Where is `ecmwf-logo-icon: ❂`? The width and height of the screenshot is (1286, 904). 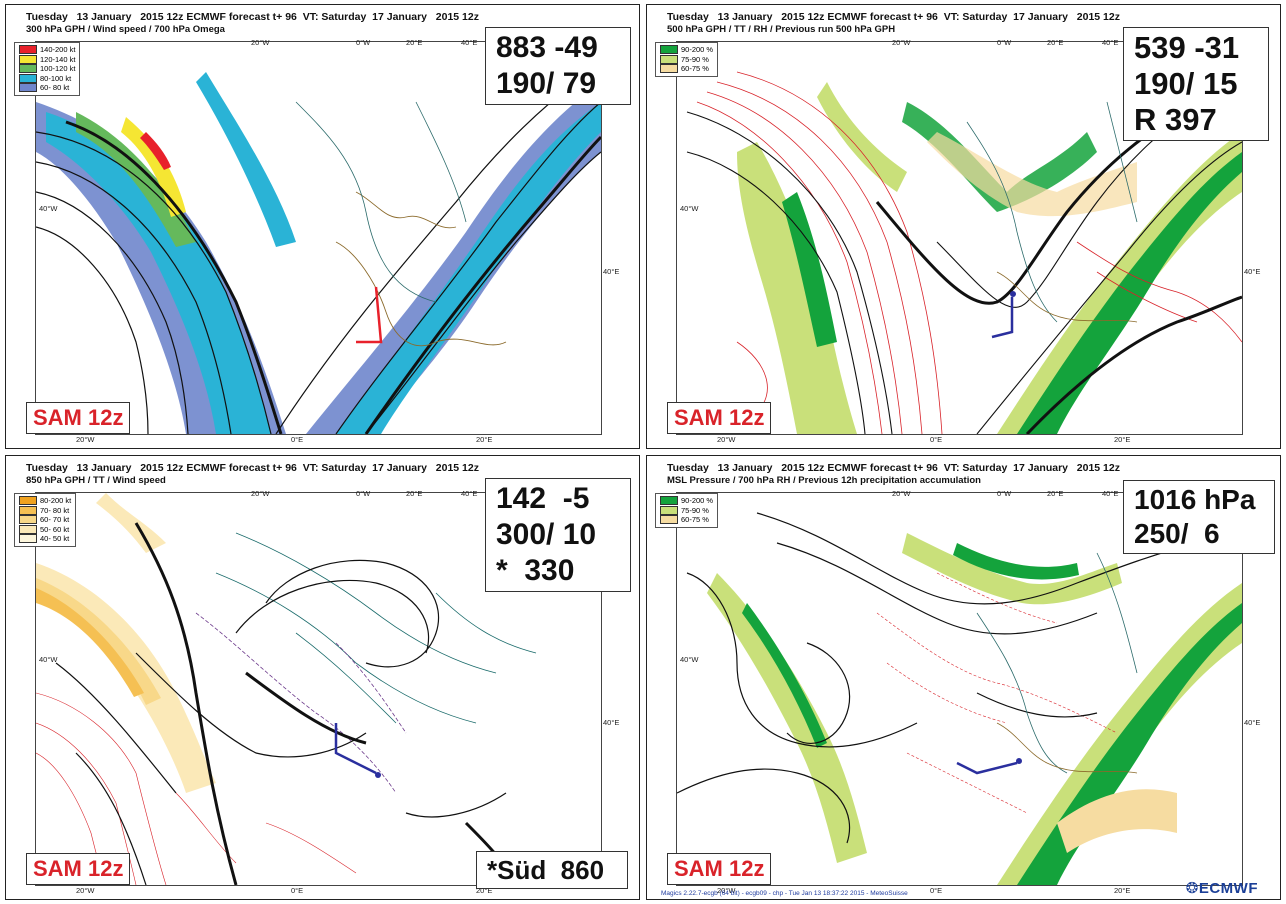 ecmwf-logo-icon: ❂ is located at coordinates (1192, 888).